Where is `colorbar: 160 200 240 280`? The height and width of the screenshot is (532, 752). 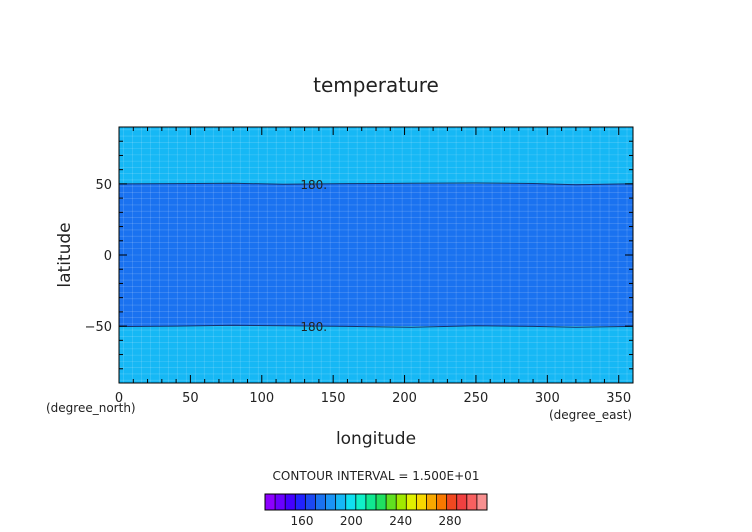 colorbar: 160 200 240 280 is located at coordinates (376, 510).